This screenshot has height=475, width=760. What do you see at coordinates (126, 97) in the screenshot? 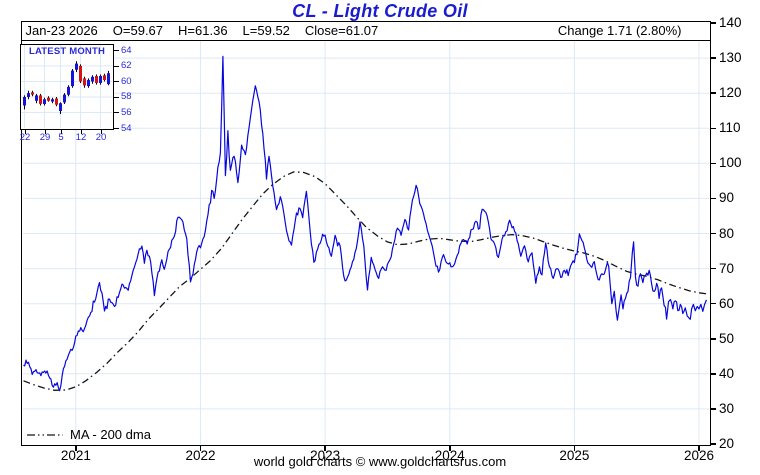
I see `inset-y-label: 58` at bounding box center [126, 97].